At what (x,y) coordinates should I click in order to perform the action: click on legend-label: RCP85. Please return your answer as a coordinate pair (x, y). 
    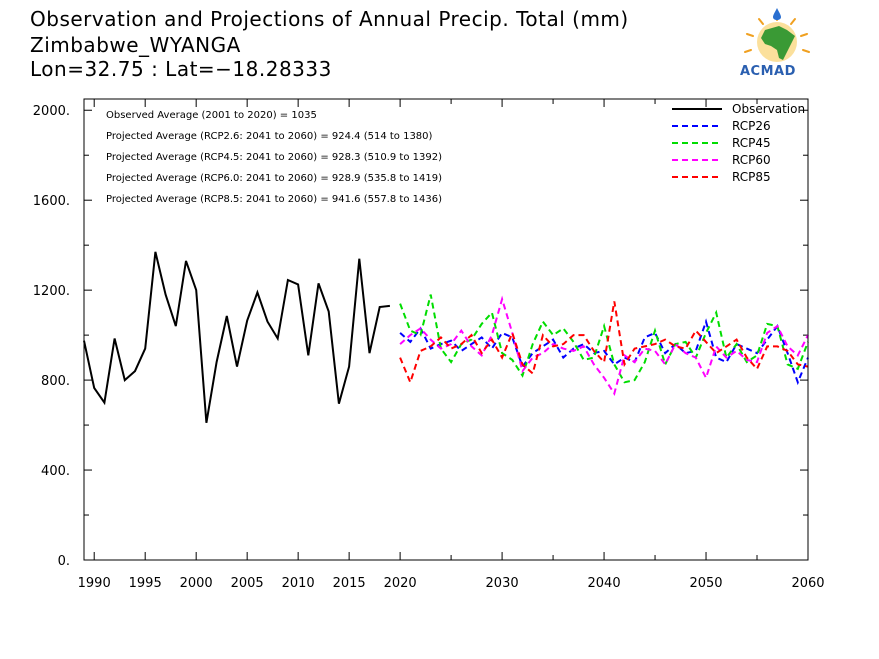
    Looking at the image, I should click on (751, 177).